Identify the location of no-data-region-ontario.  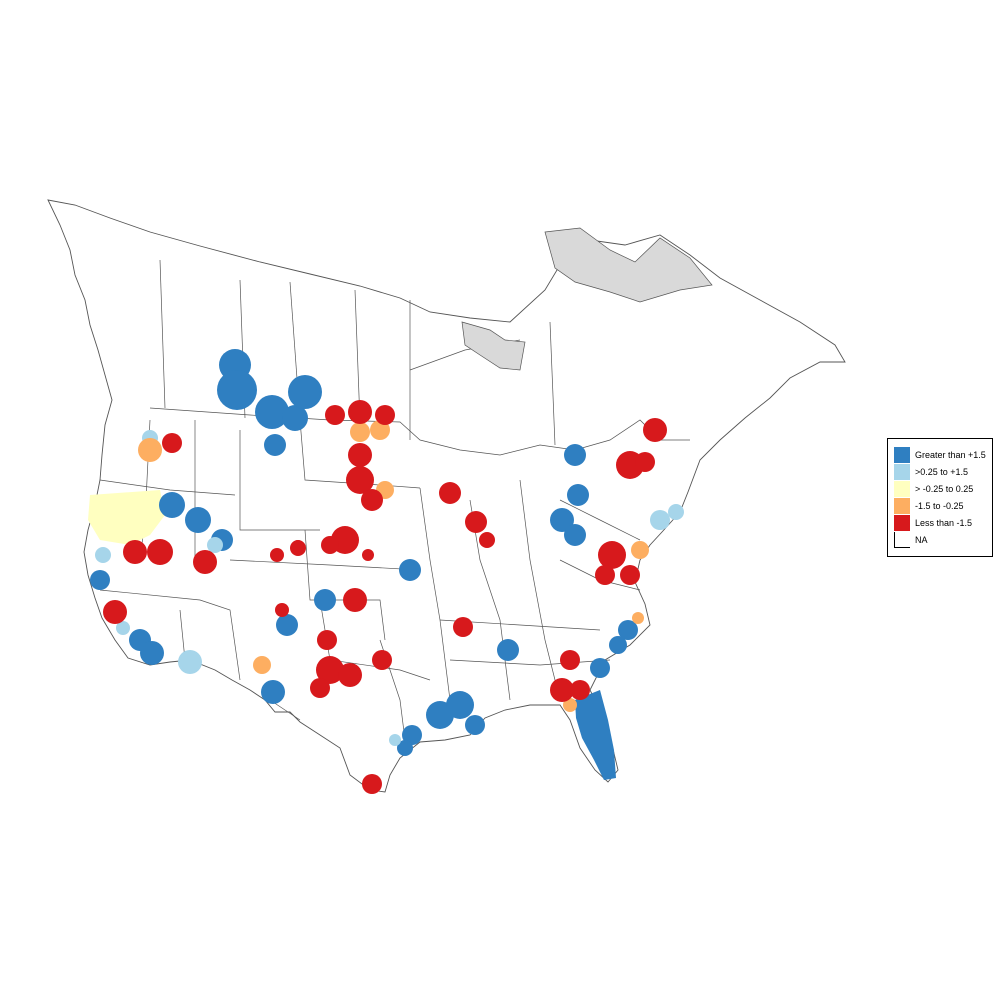
(493, 346).